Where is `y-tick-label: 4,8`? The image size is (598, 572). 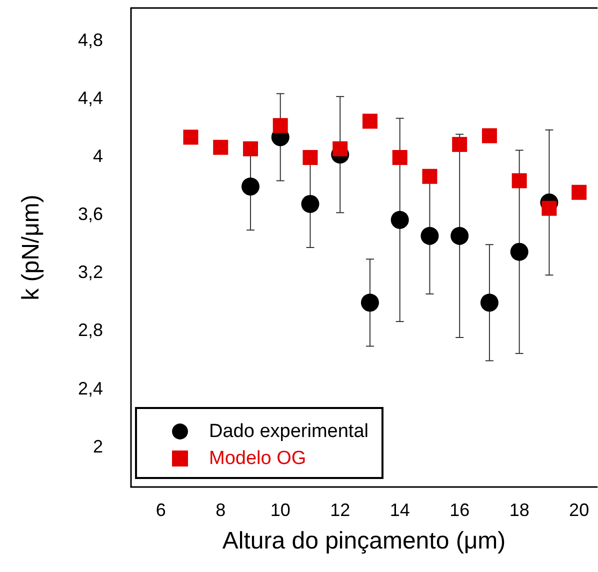 y-tick-label: 4,8 is located at coordinates (90, 40).